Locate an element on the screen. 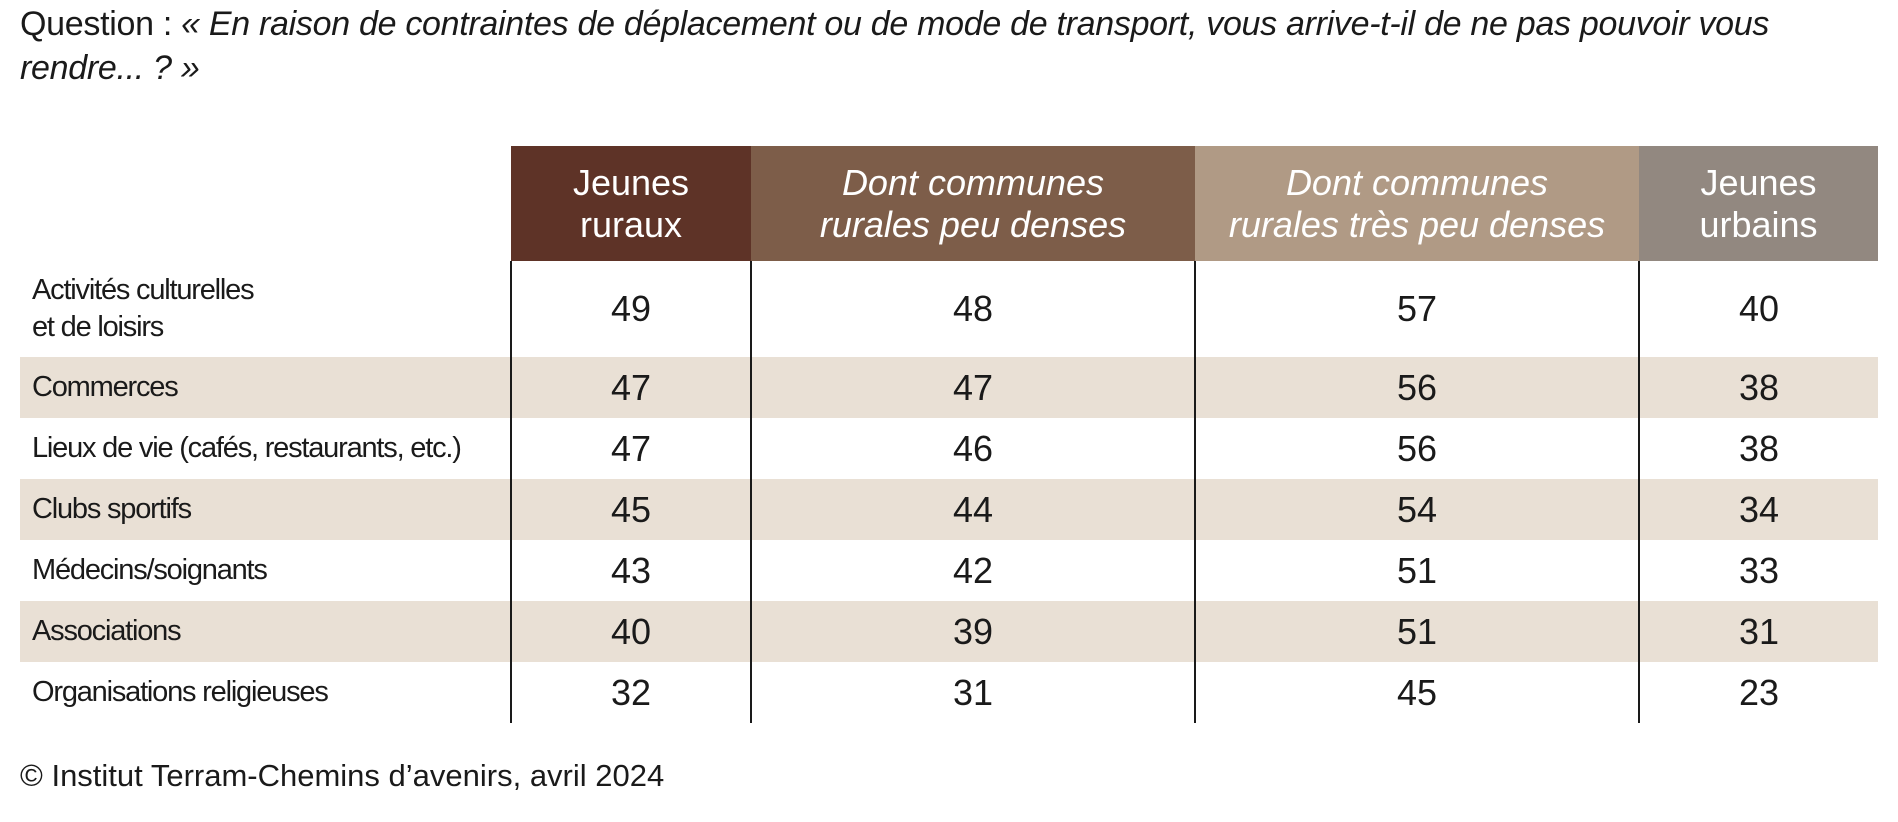 This screenshot has width=1898, height=822. value-cell: 33 is located at coordinates (1758, 570).